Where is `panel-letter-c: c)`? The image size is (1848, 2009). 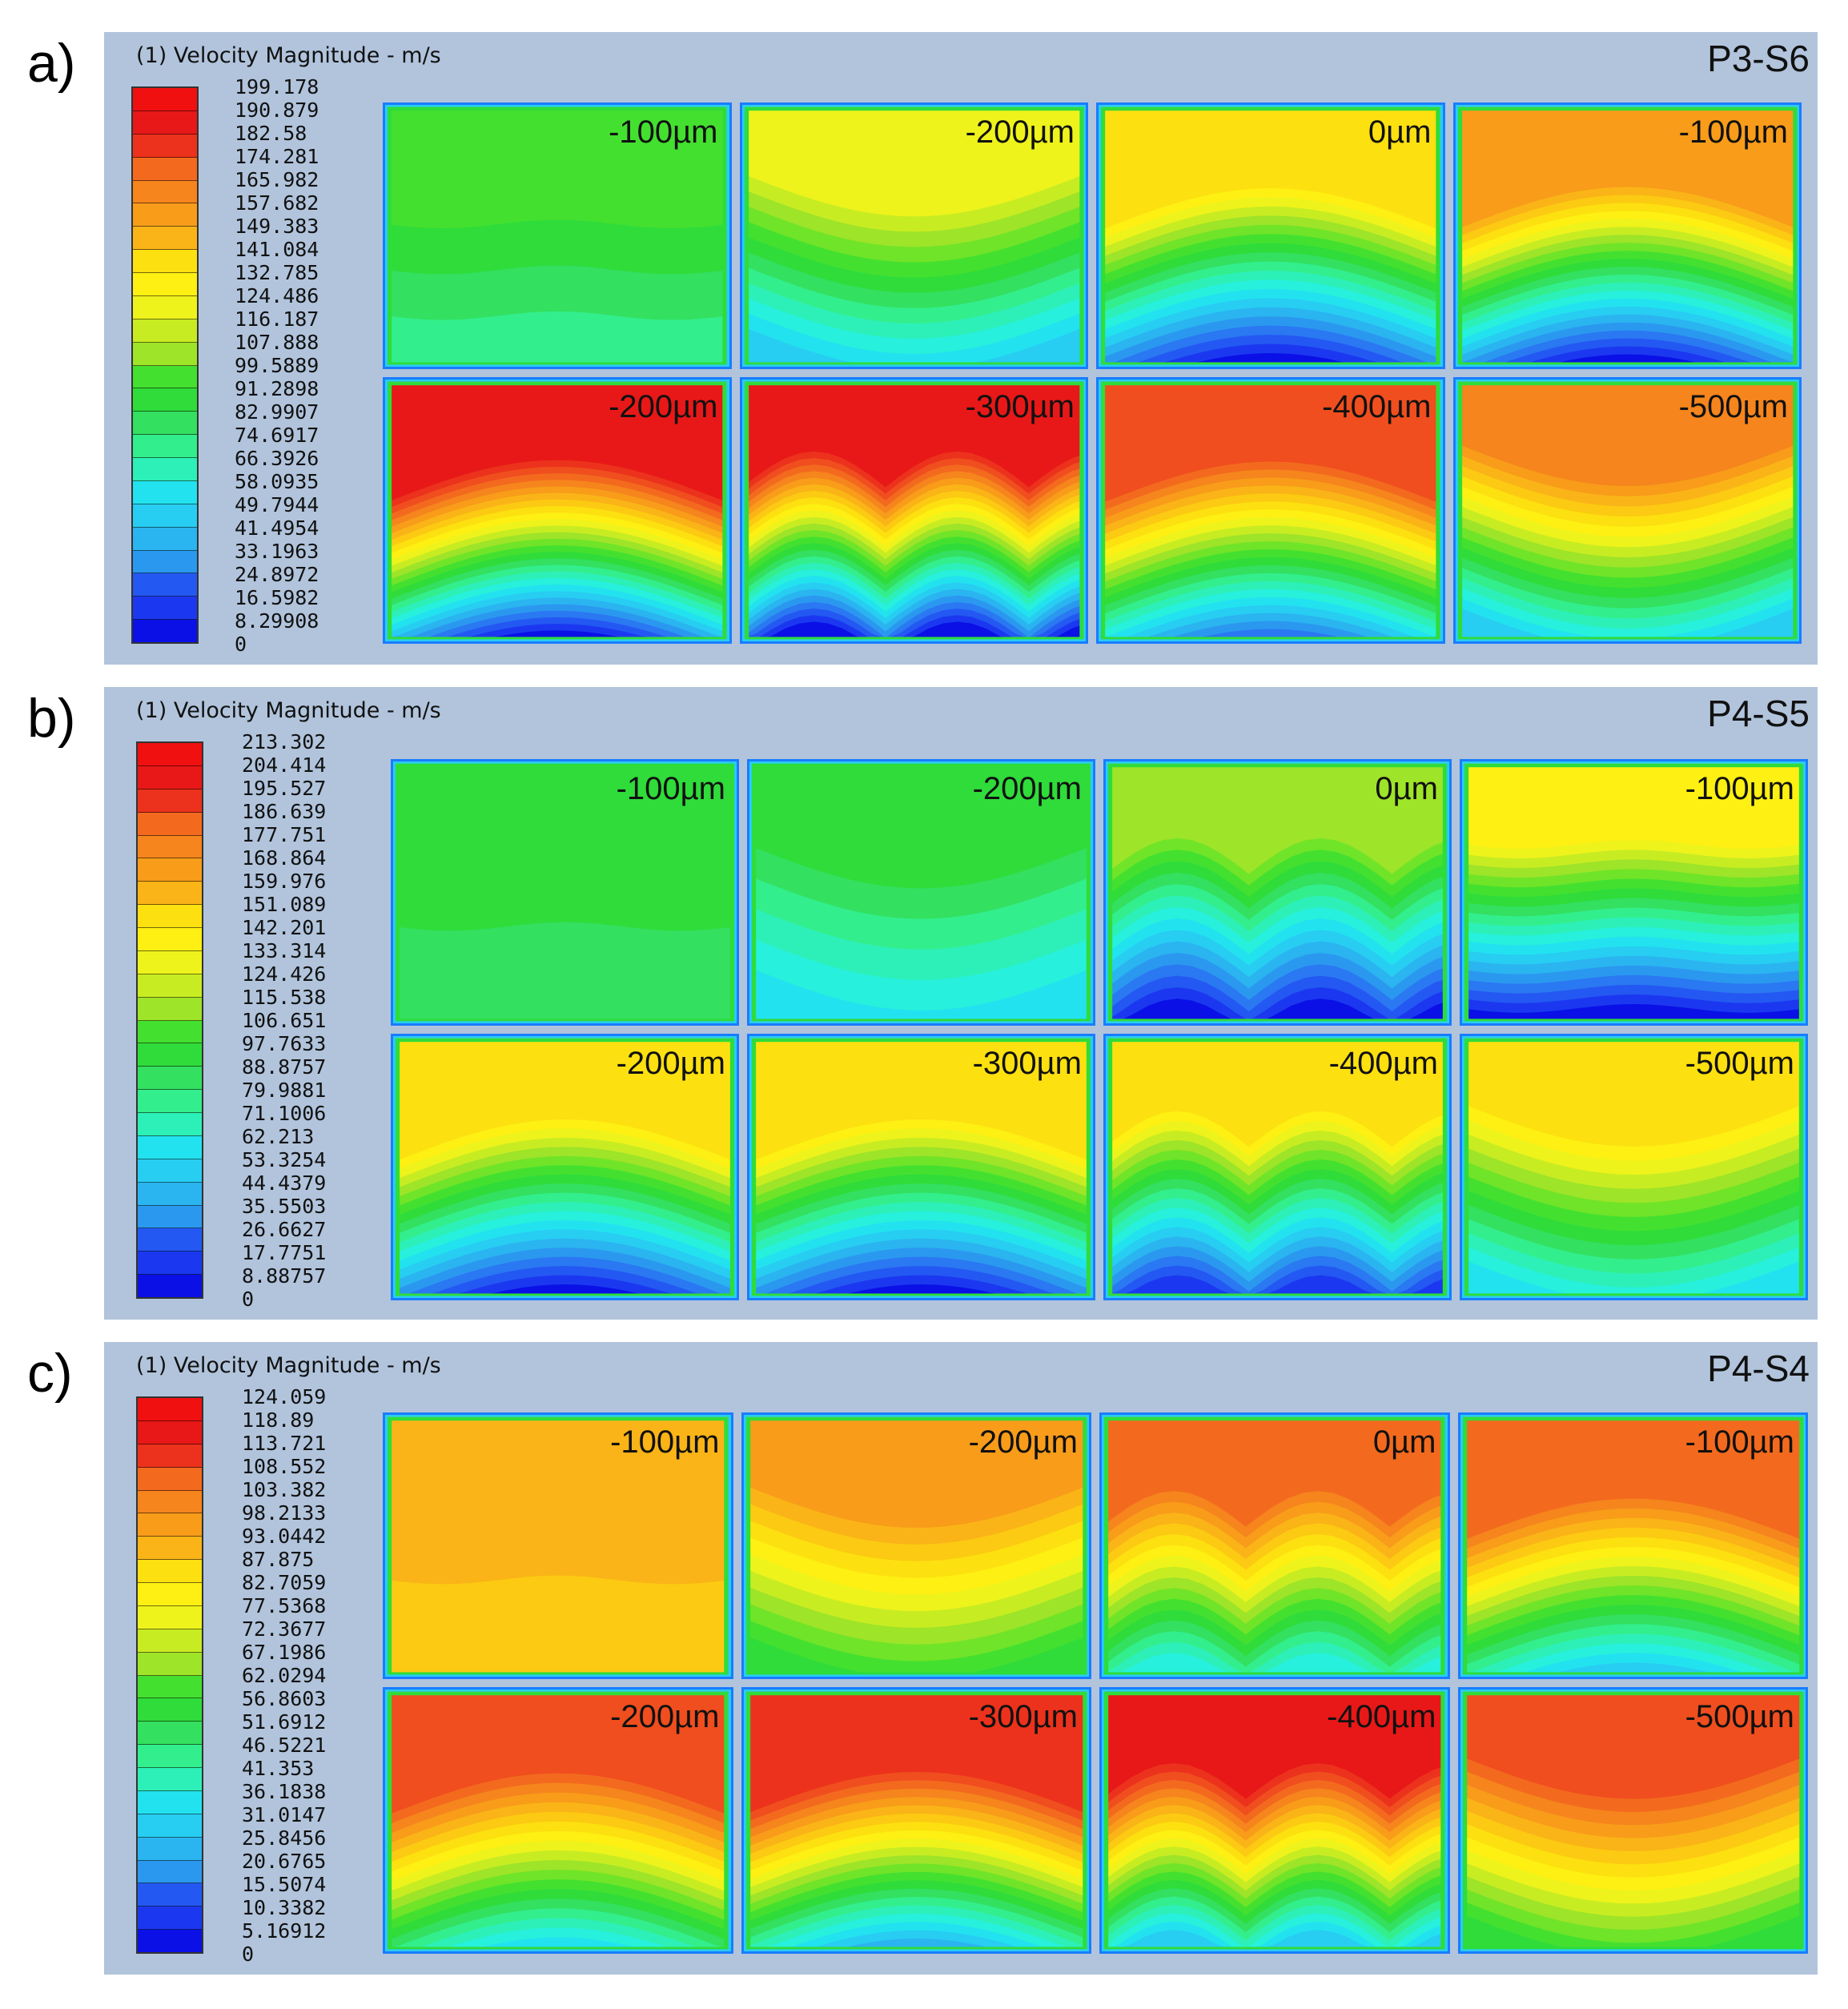 panel-letter-c: c) is located at coordinates (50, 1373).